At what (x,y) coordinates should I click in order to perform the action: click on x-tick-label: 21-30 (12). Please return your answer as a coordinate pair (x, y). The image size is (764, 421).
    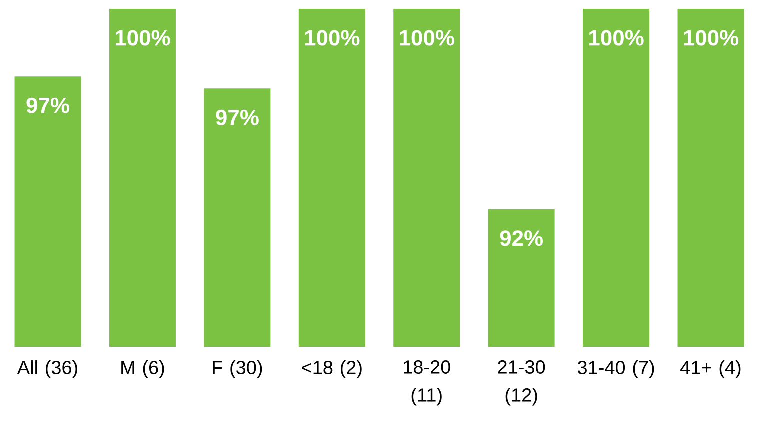
    Looking at the image, I should click on (522, 383).